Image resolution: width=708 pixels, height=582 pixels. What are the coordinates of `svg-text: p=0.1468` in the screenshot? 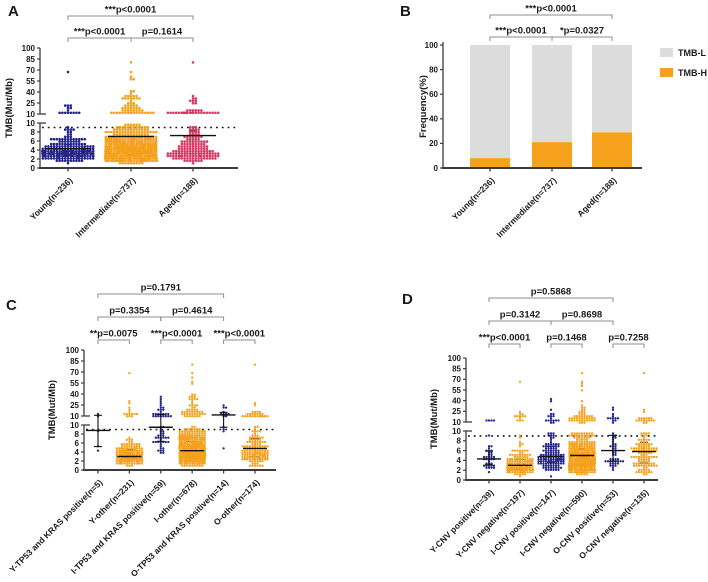 It's located at (566, 338).